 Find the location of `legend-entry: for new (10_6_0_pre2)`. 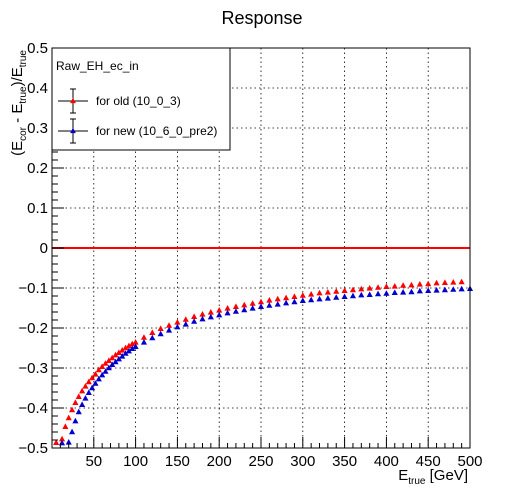

legend-entry: for new (10_6_0_pre2) is located at coordinates (137, 131).